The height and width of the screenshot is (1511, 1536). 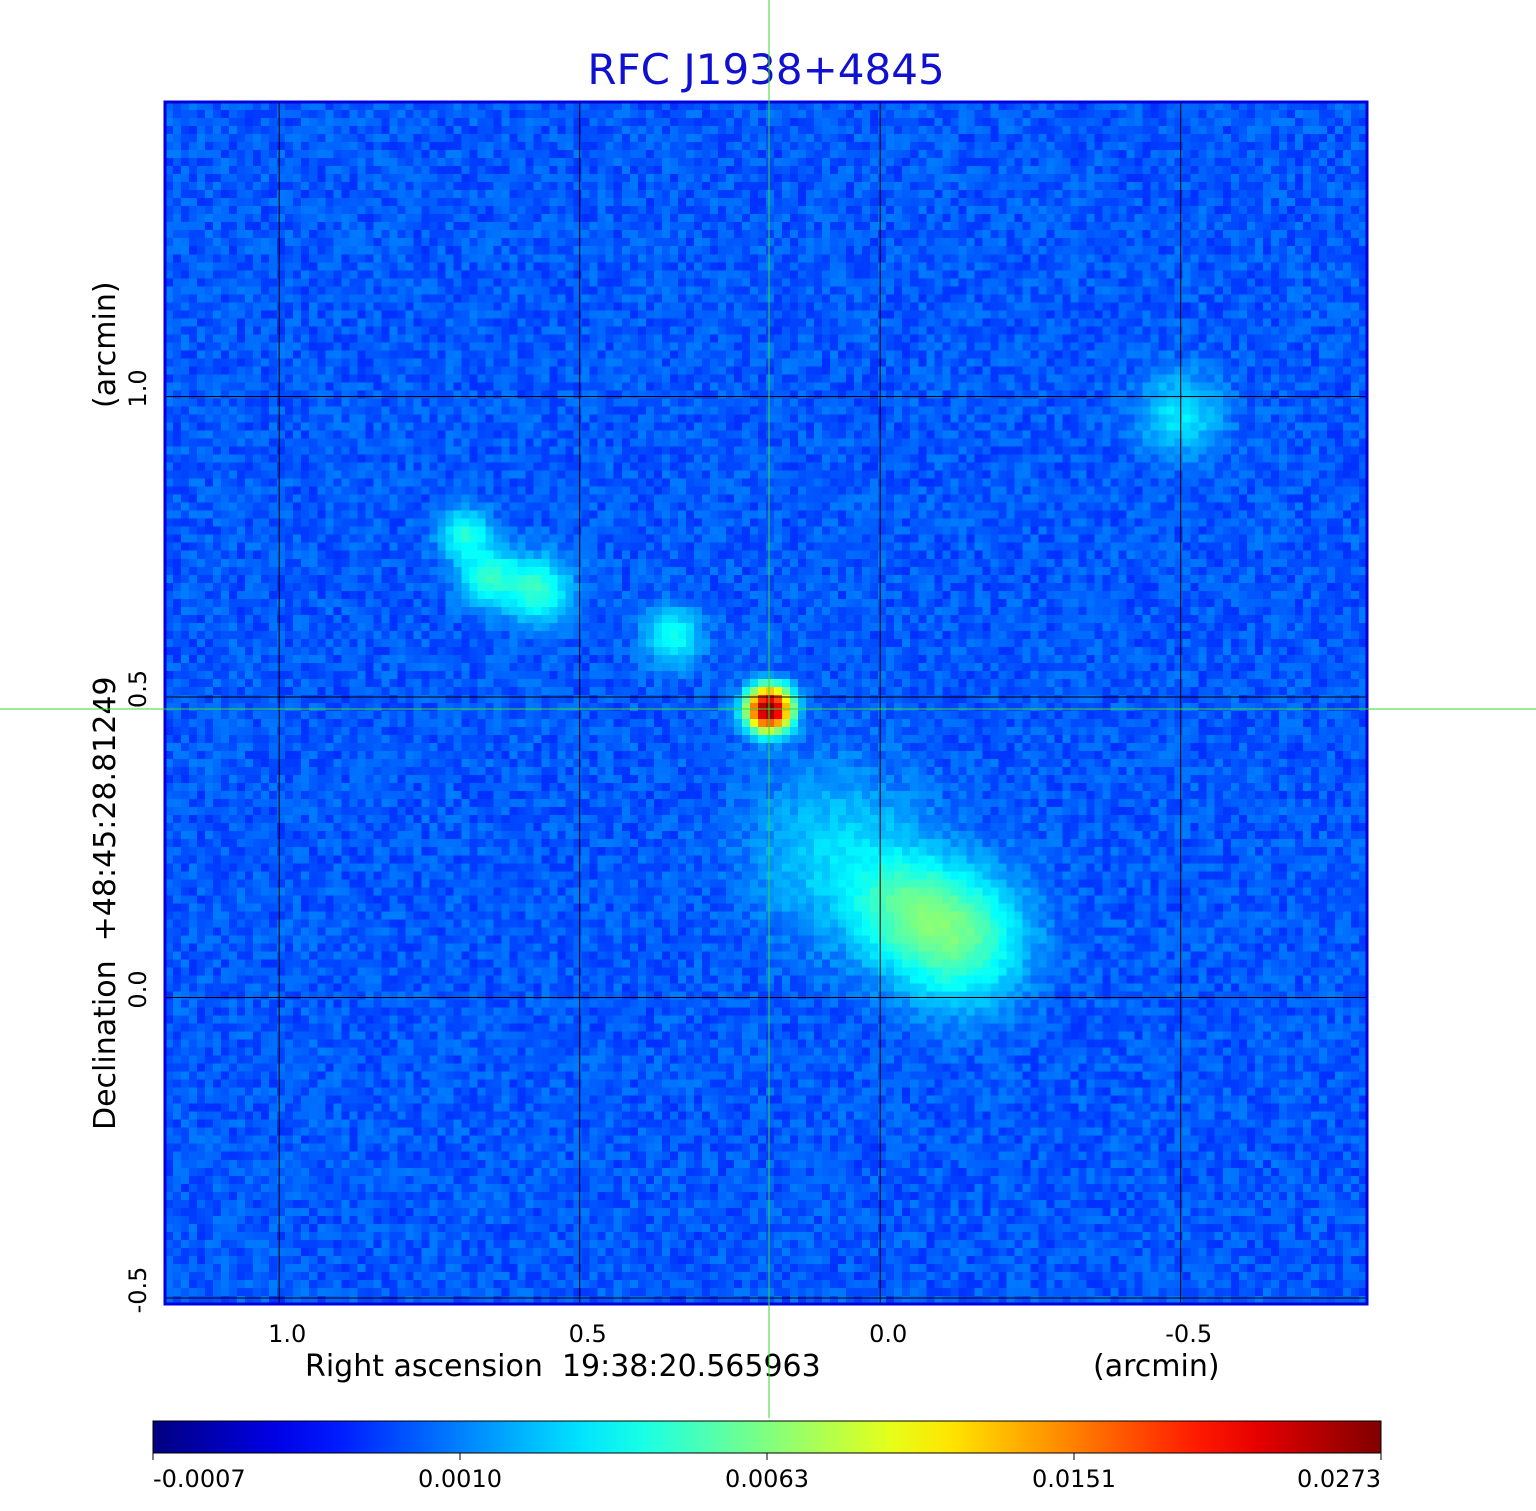 I want to click on x-axis-label: Right ascension 19:38:20.565963, so click(x=563, y=1366).